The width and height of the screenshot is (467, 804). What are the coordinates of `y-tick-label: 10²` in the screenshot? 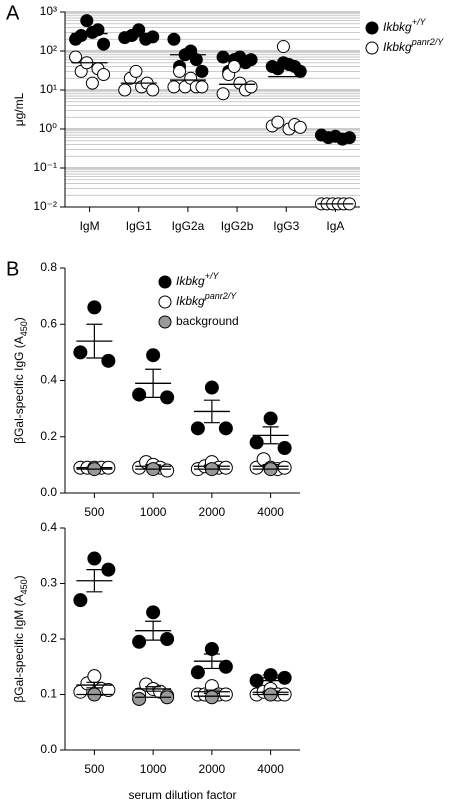 It's located at (48, 50).